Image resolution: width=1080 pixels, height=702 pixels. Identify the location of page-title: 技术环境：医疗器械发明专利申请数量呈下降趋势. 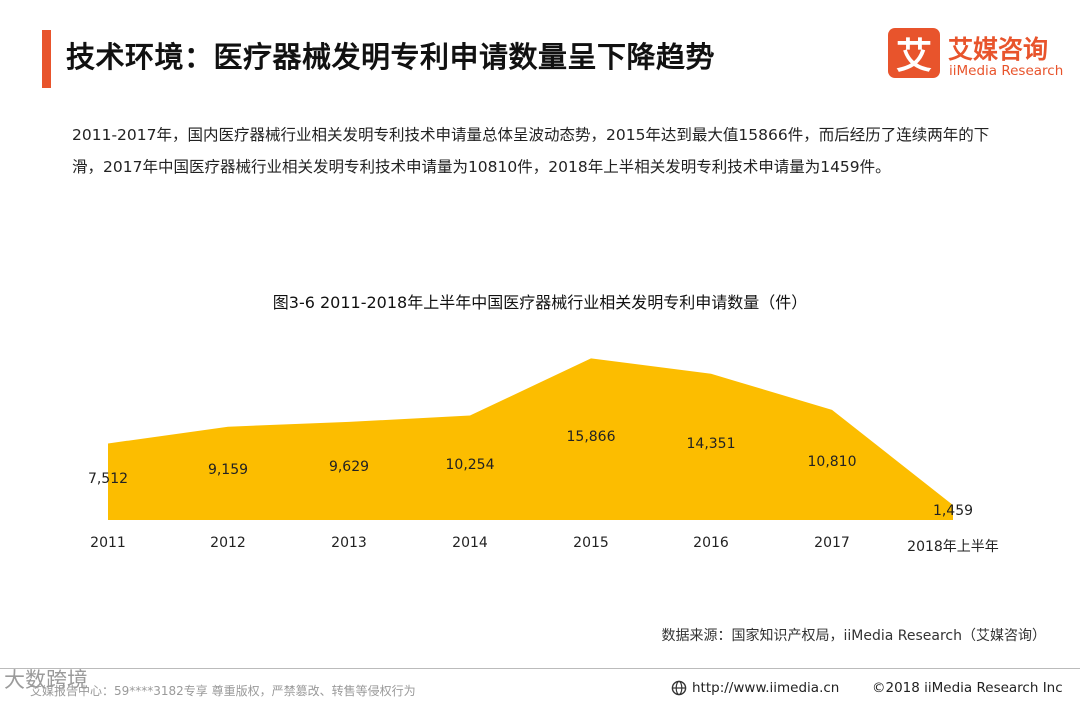
(391, 57).